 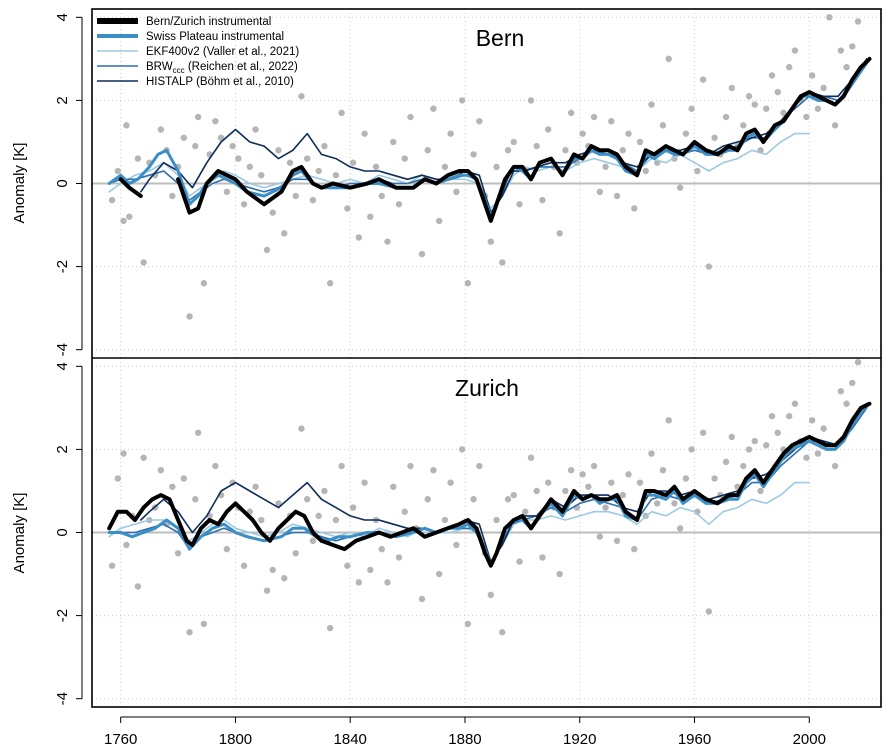 I want to click on series-line, so click(x=130, y=187).